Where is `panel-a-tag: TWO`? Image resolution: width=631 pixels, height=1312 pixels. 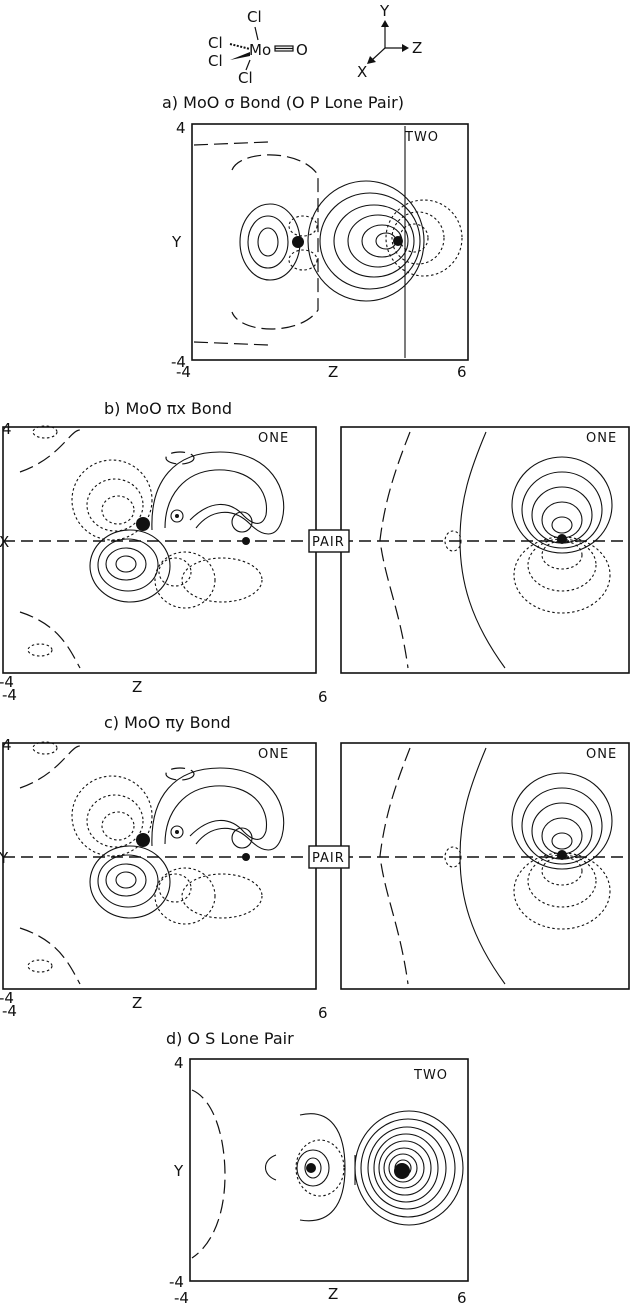 panel-a-tag: TWO is located at coordinates (421, 137).